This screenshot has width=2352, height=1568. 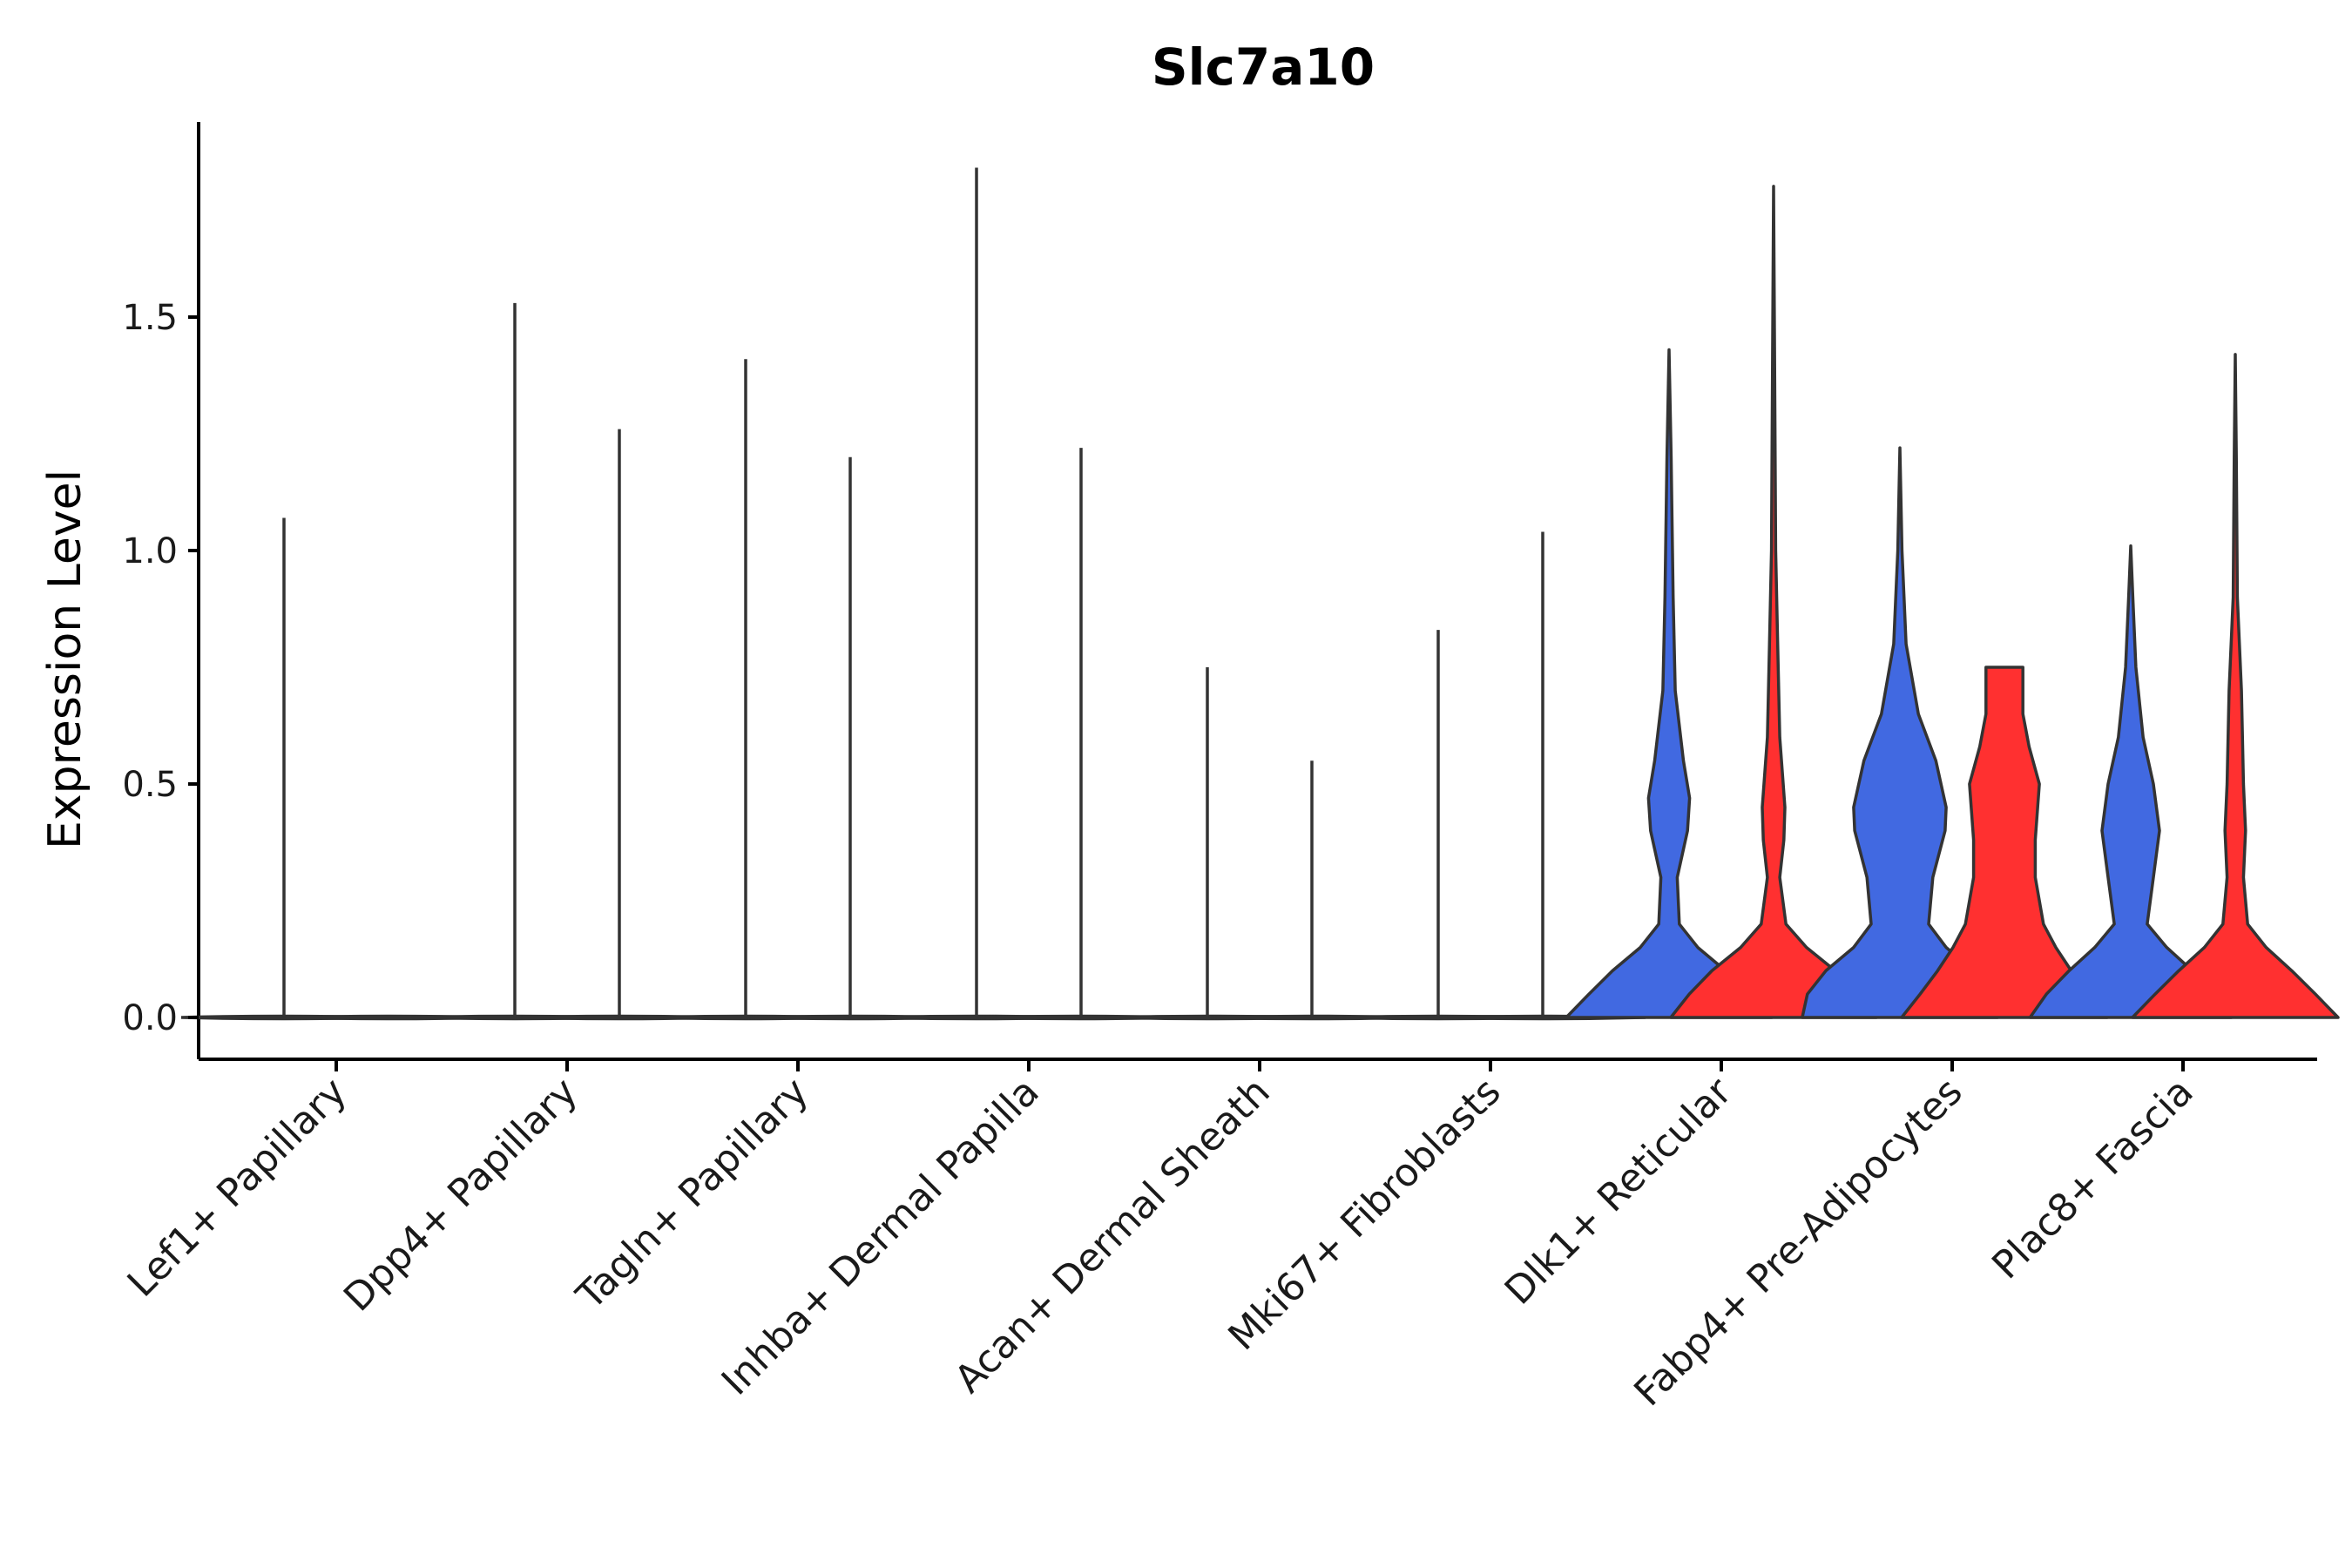 What do you see at coordinates (150, 551) in the screenshot?
I see `y-tick-label: 1.0` at bounding box center [150, 551].